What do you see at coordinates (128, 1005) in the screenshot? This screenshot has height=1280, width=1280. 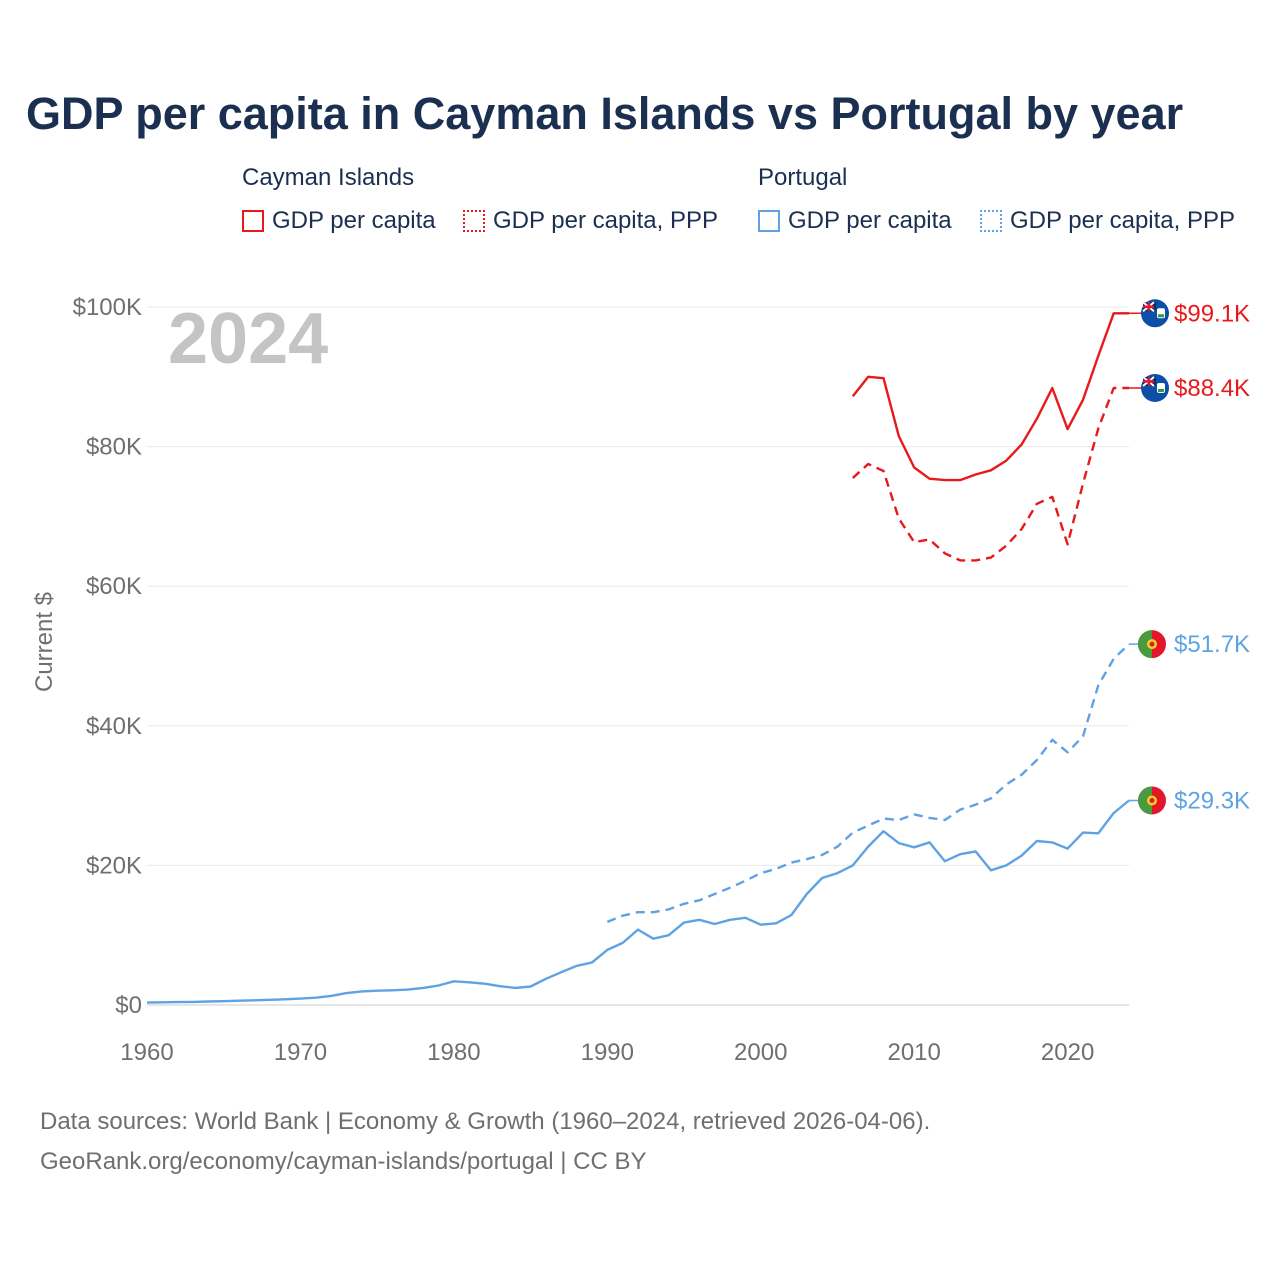 I see `y-tick-label: $0` at bounding box center [128, 1005].